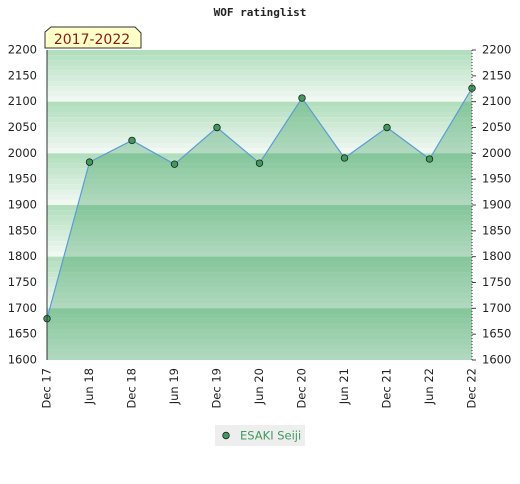 The image size is (520, 484). Describe the element at coordinates (496, 50) in the screenshot. I see `y2-tick-label: 2200` at that location.